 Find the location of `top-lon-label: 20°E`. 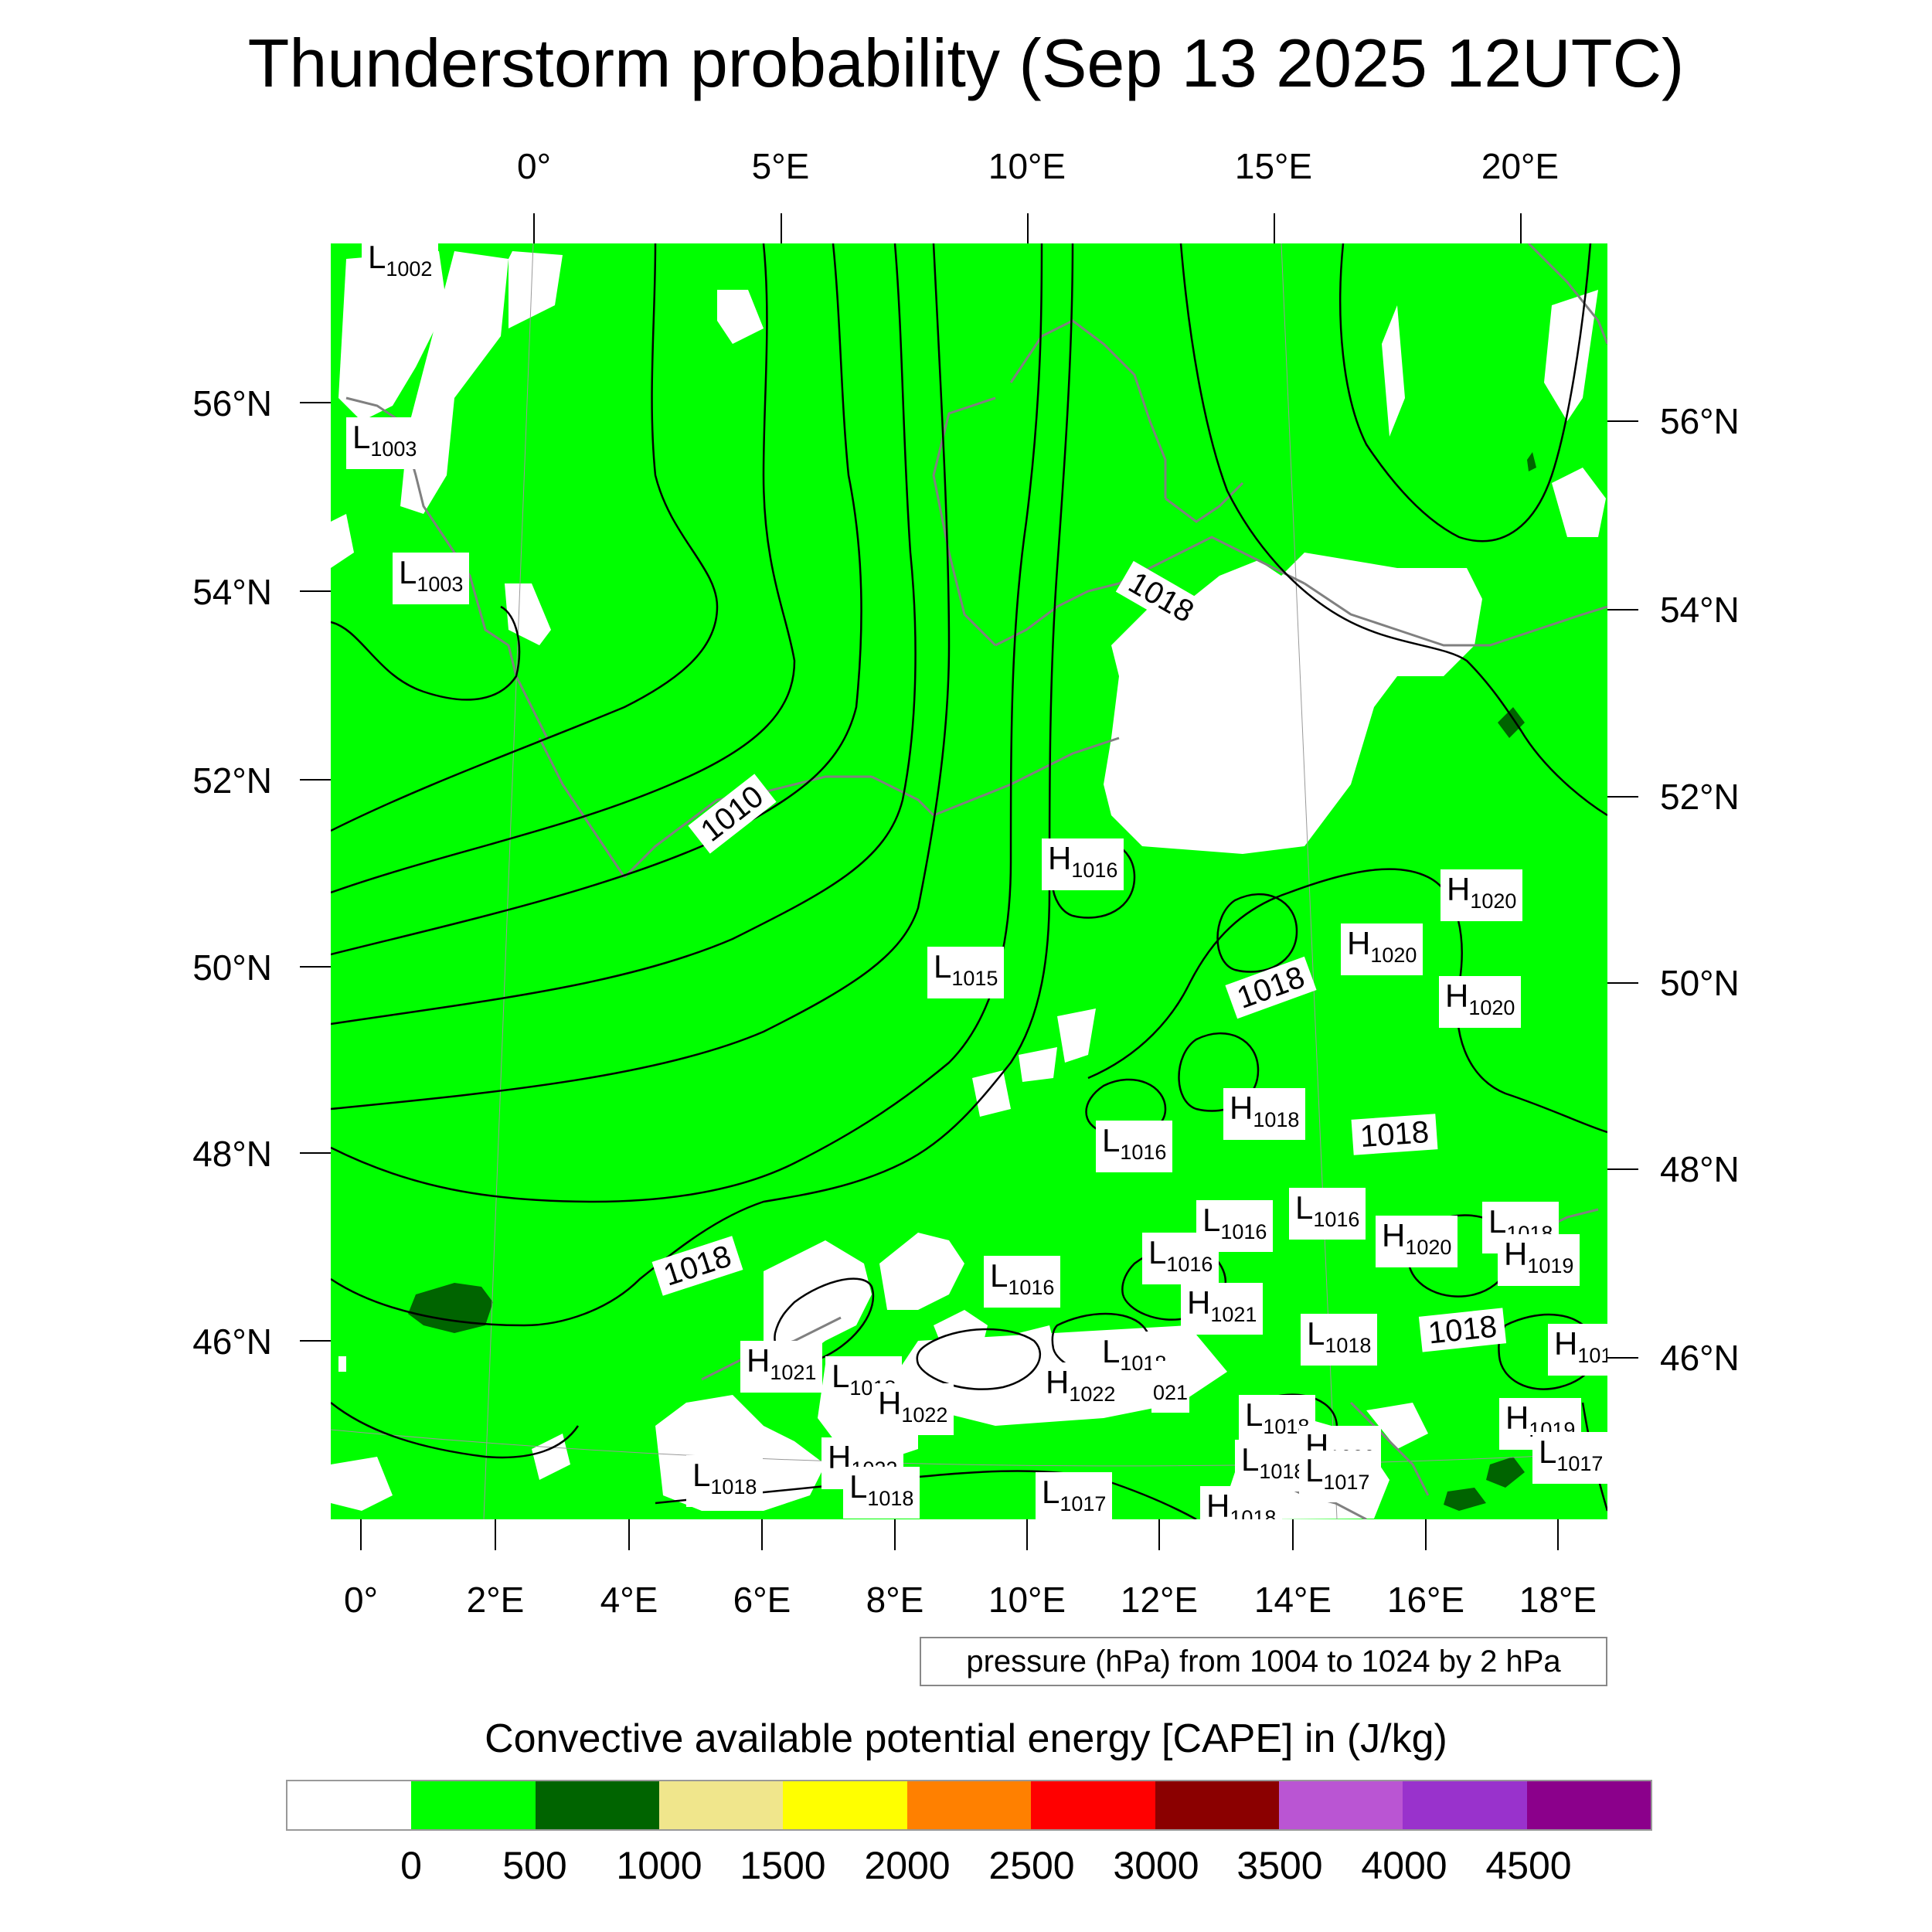

top-lon-label: 20°E is located at coordinates (1520, 166).